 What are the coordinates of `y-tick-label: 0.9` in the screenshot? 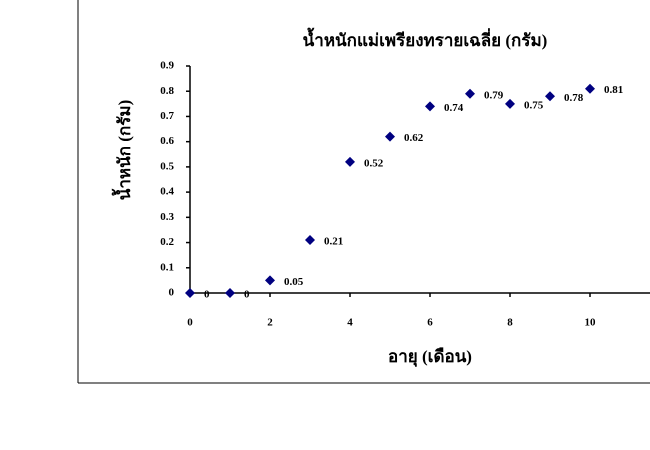 It's located at (167, 66).